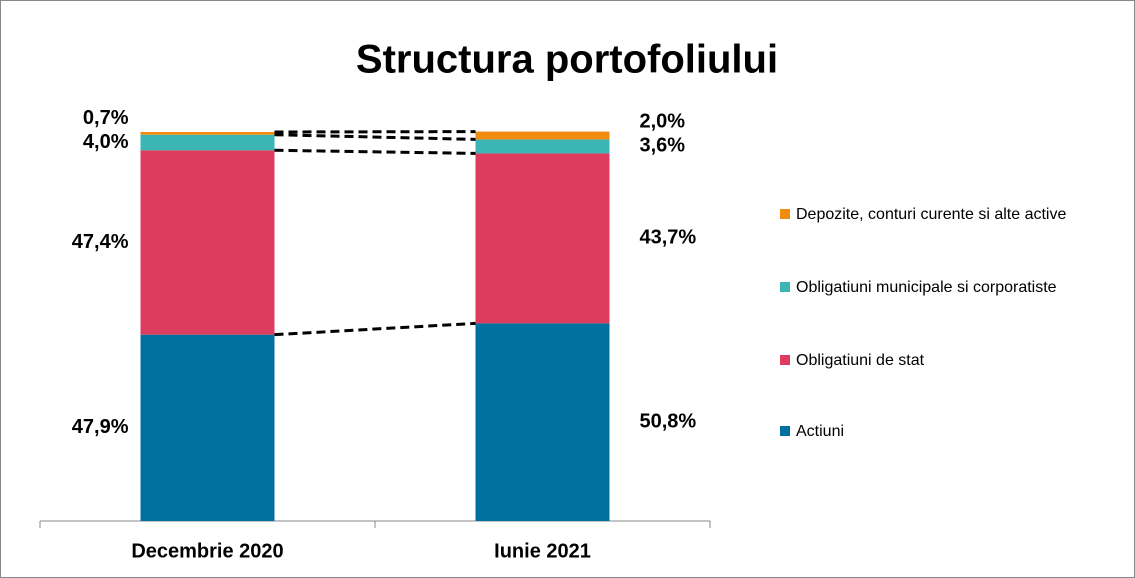  I want to click on data-label: 47,9%, so click(100, 427).